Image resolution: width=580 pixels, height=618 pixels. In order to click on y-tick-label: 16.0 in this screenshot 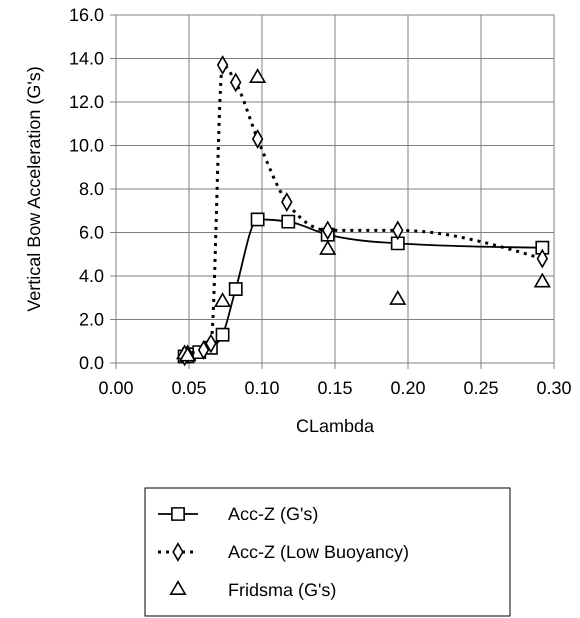, I will do `click(86, 14)`.